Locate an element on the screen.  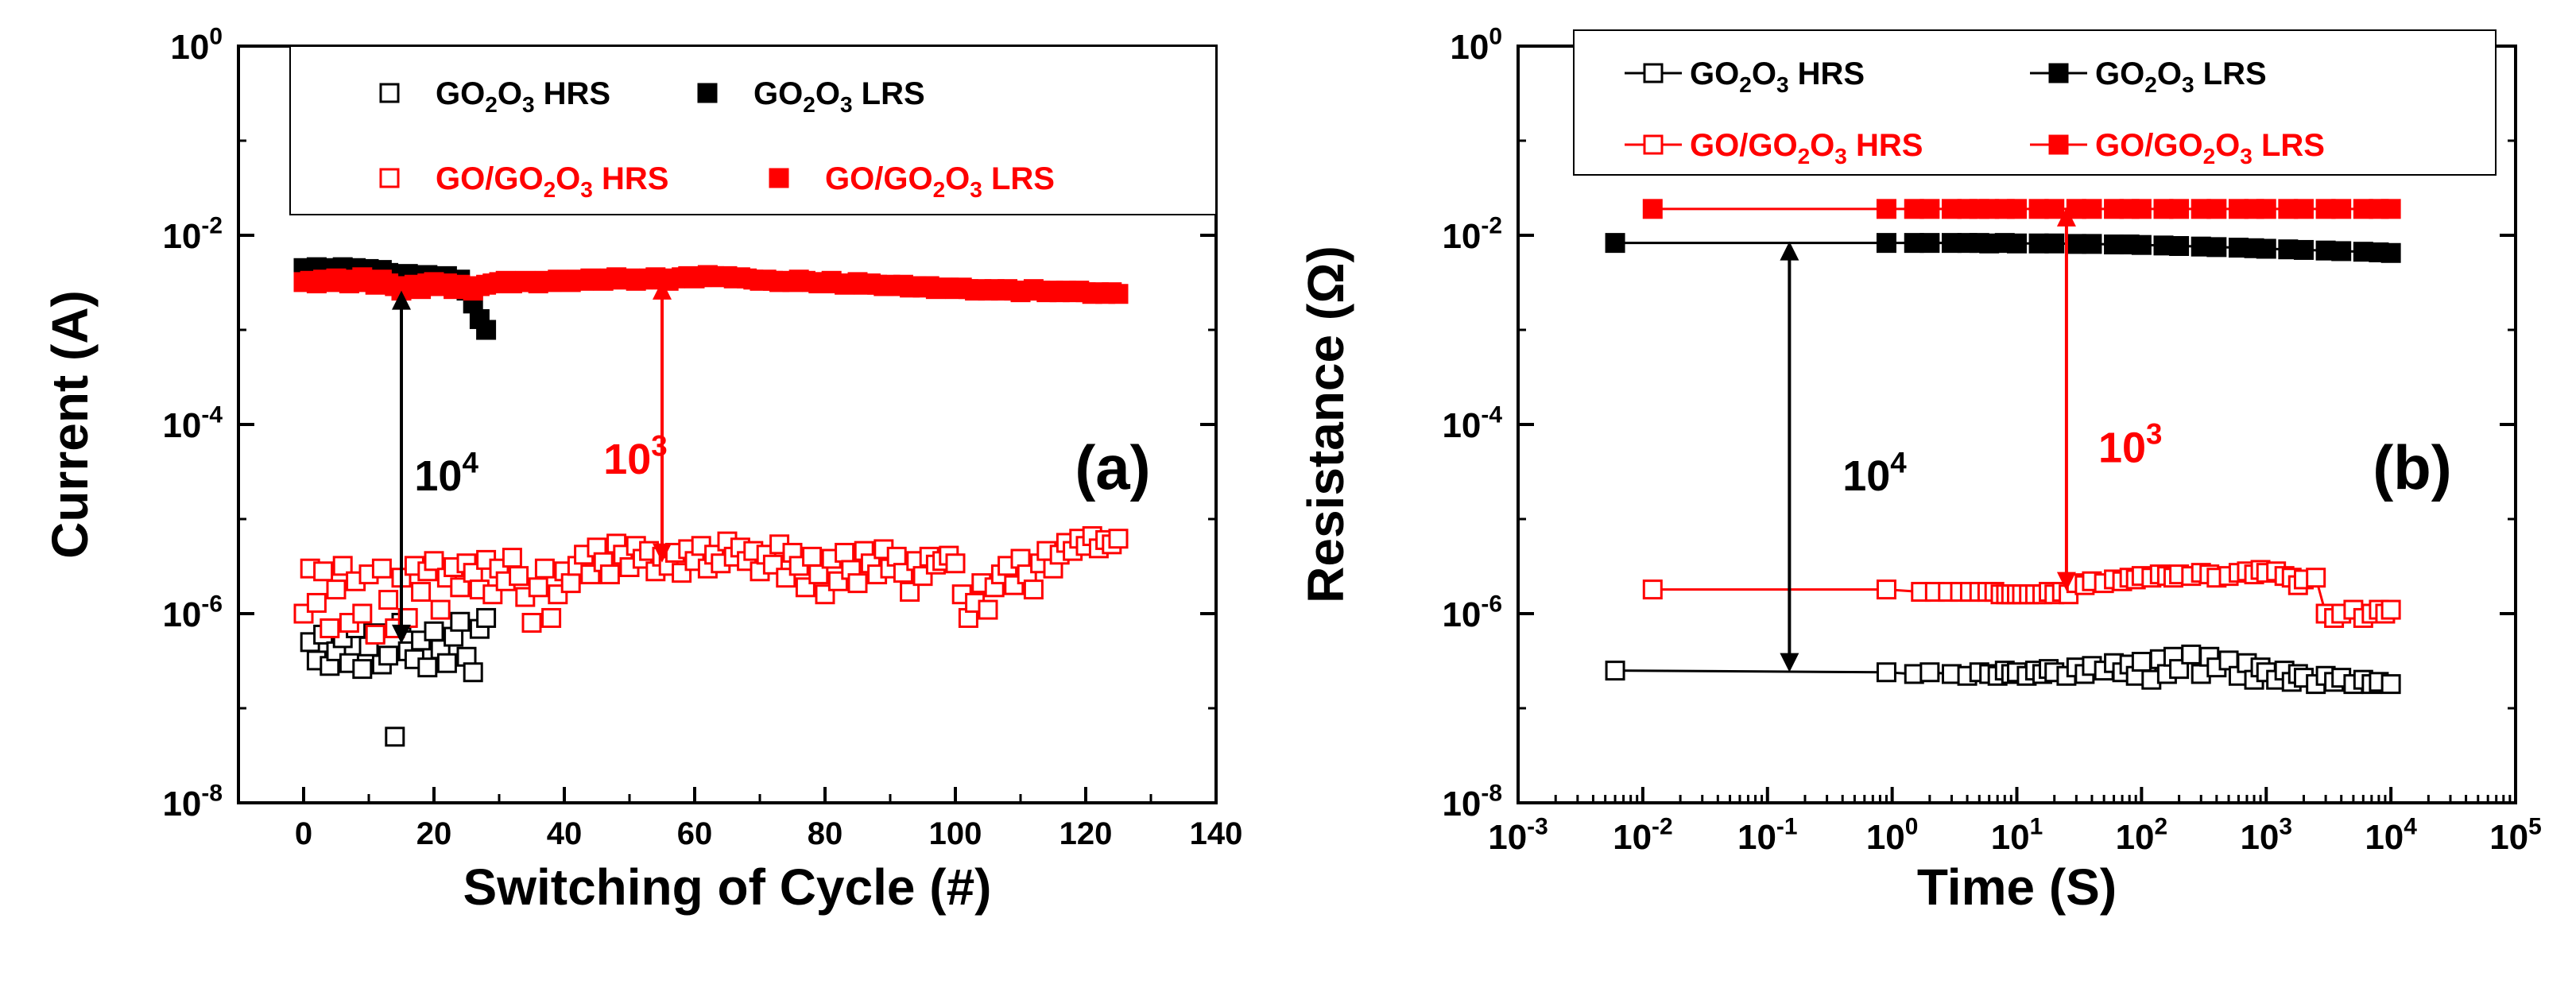
x-tick-label: 10-2 is located at coordinates (1643, 835).